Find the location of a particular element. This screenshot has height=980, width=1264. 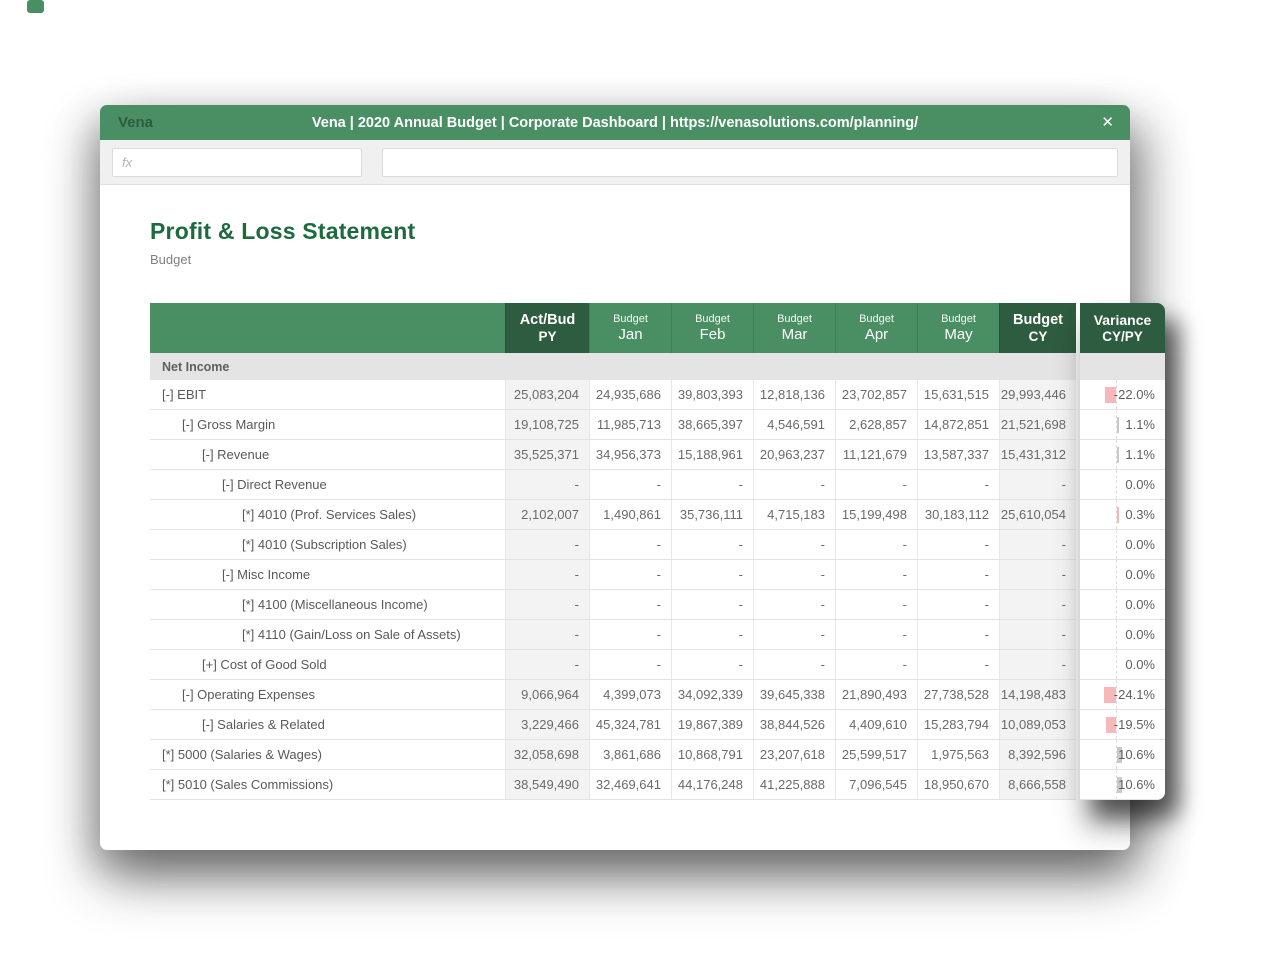

cell-apr: 21,890,493 is located at coordinates (876, 694).